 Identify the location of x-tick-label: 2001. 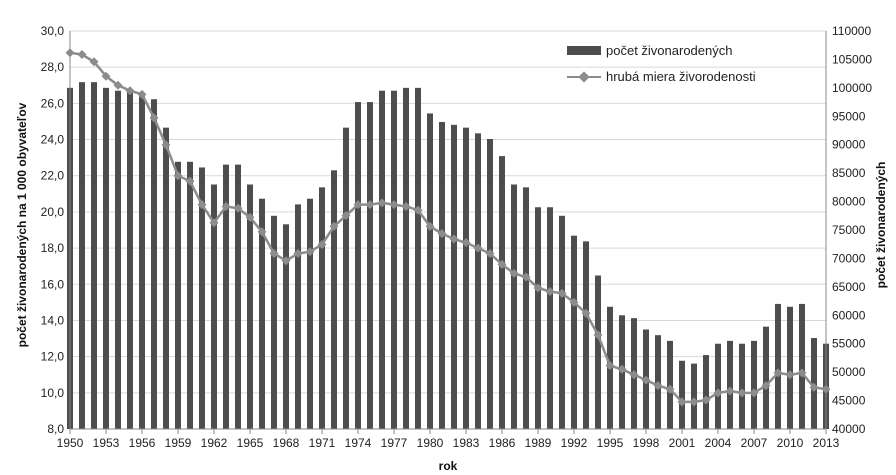
(682, 443).